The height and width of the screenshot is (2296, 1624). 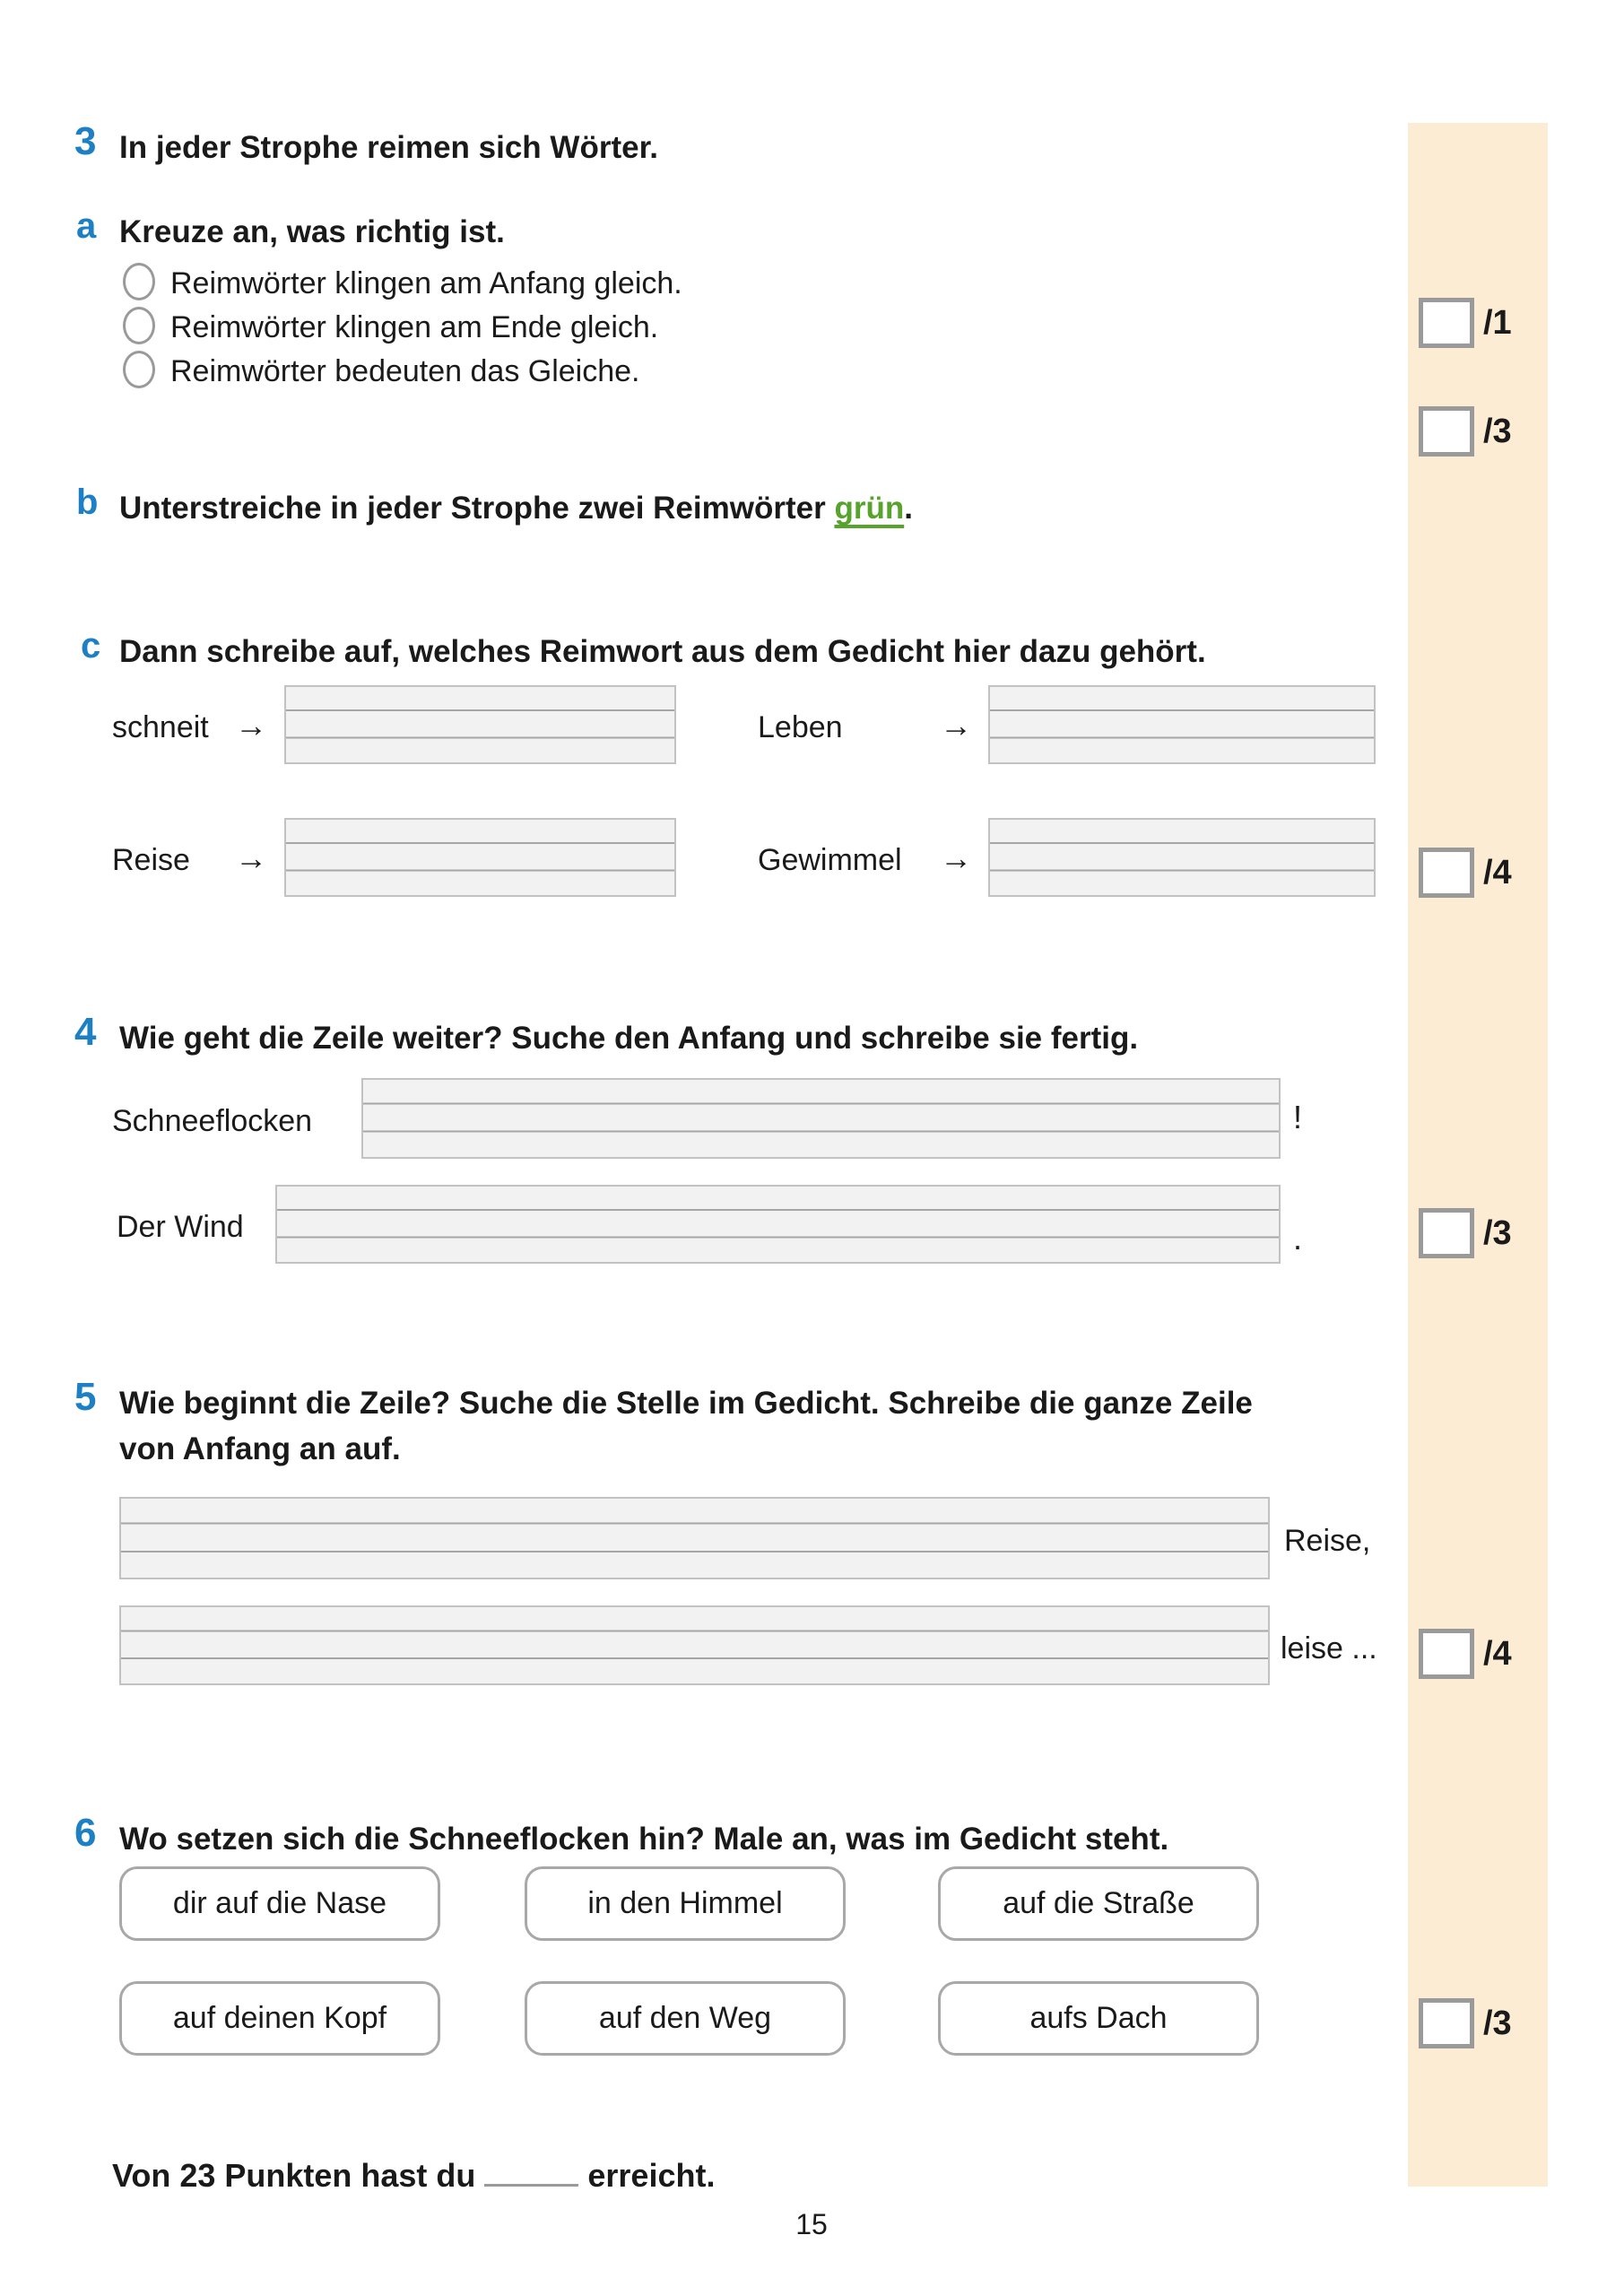 What do you see at coordinates (1298, 1238) in the screenshot?
I see `line-end-punctuation: .` at bounding box center [1298, 1238].